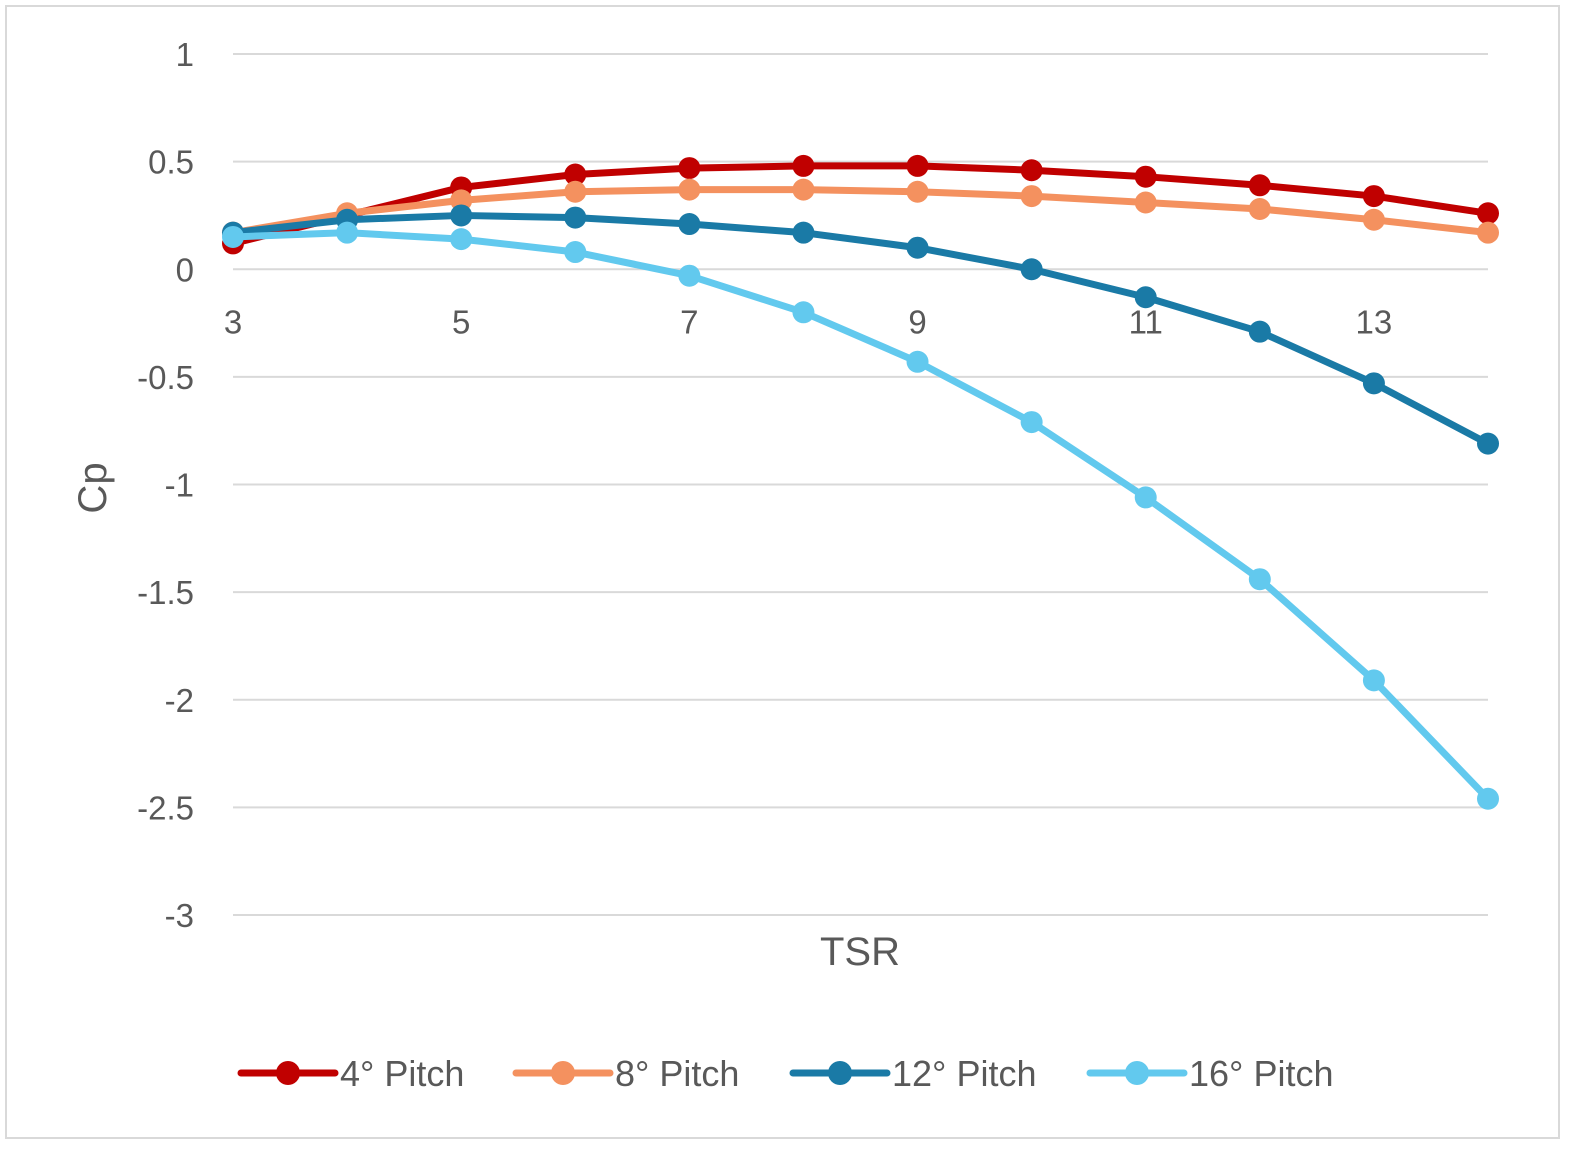 This screenshot has height=1155, width=1576. I want to click on legend-item: 16° Pitch, so click(1209, 1073).